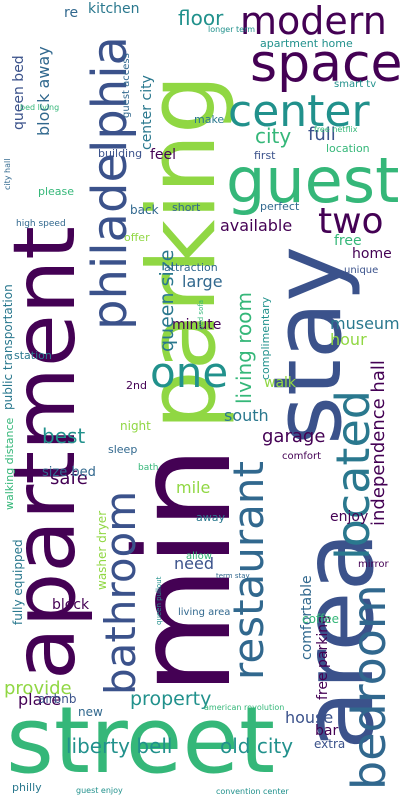 This screenshot has width=400, height=800. What do you see at coordinates (244, 707) in the screenshot?
I see `word-american-revolution: american revolution` at bounding box center [244, 707].